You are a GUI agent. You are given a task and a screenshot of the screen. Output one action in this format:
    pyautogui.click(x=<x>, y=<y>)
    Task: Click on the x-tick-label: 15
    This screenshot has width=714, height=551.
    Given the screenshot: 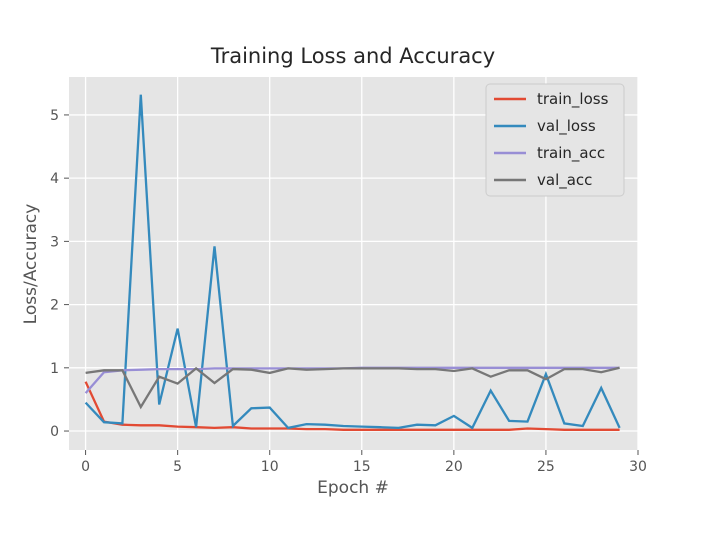 What is the action you would take?
    pyautogui.click(x=362, y=467)
    